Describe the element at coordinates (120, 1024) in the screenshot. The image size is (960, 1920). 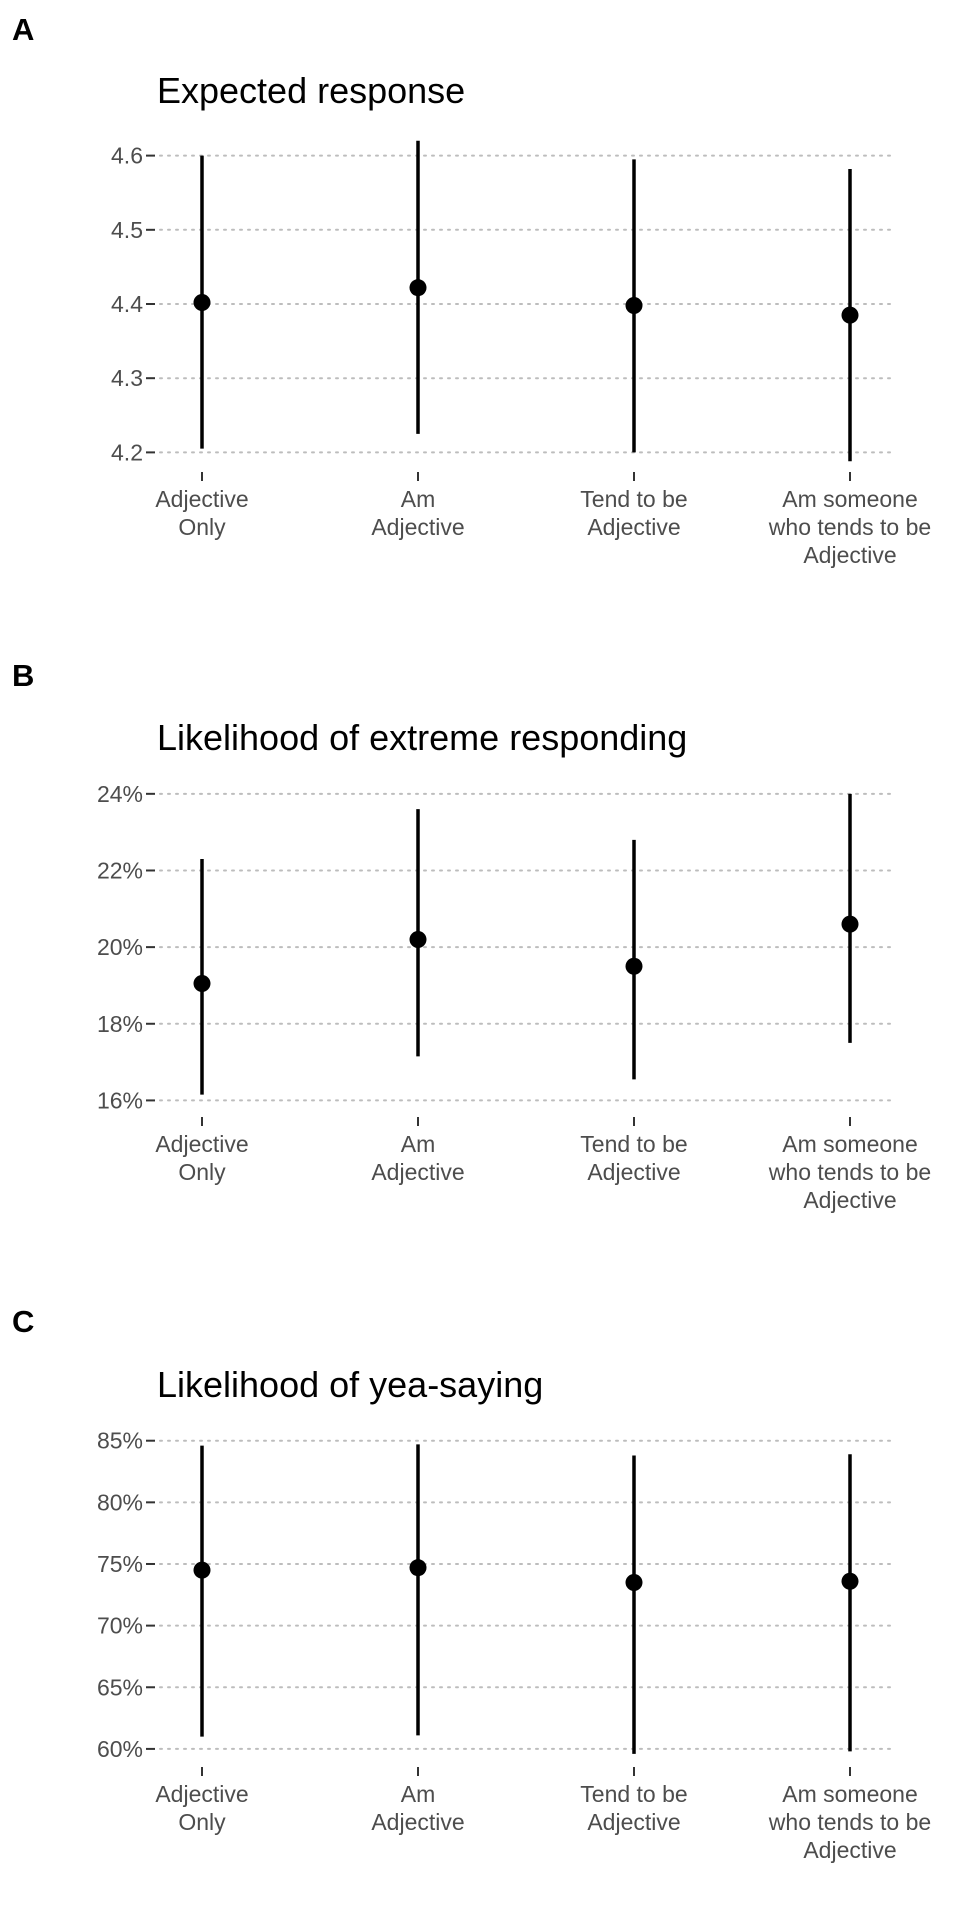
I see `y-tick-label: 18%` at that location.